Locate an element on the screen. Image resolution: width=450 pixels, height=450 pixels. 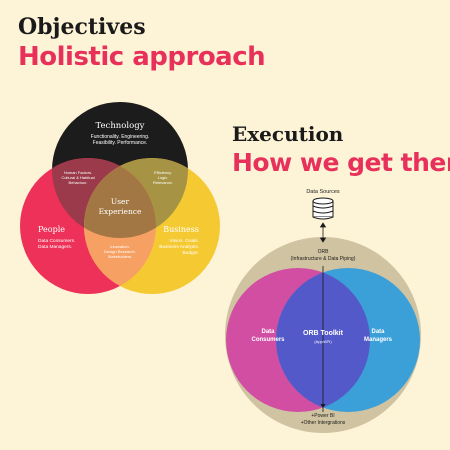
managers-label-2: Managers is located at coordinates (378, 340).